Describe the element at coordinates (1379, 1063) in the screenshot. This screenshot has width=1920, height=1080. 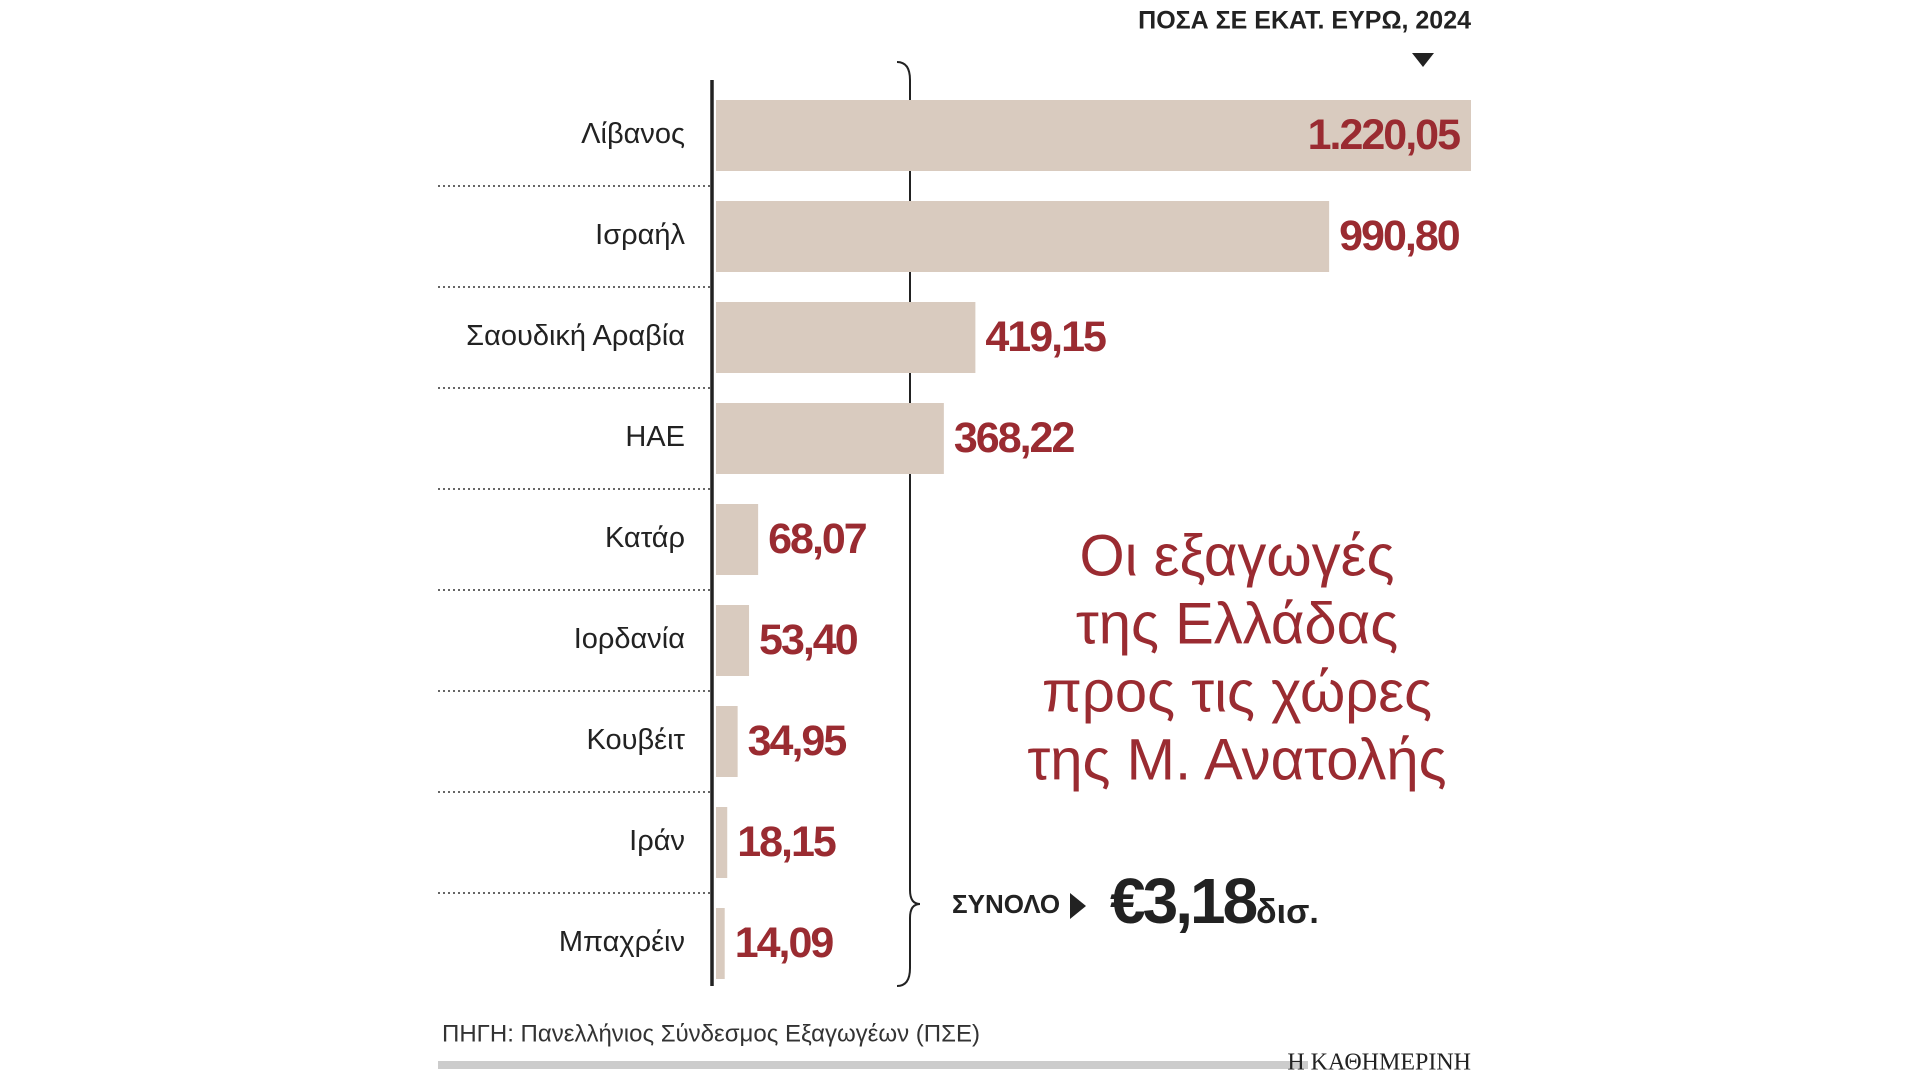
I see `brand: Η ΚΑΘΗΜΕΡΙΝΗ` at that location.